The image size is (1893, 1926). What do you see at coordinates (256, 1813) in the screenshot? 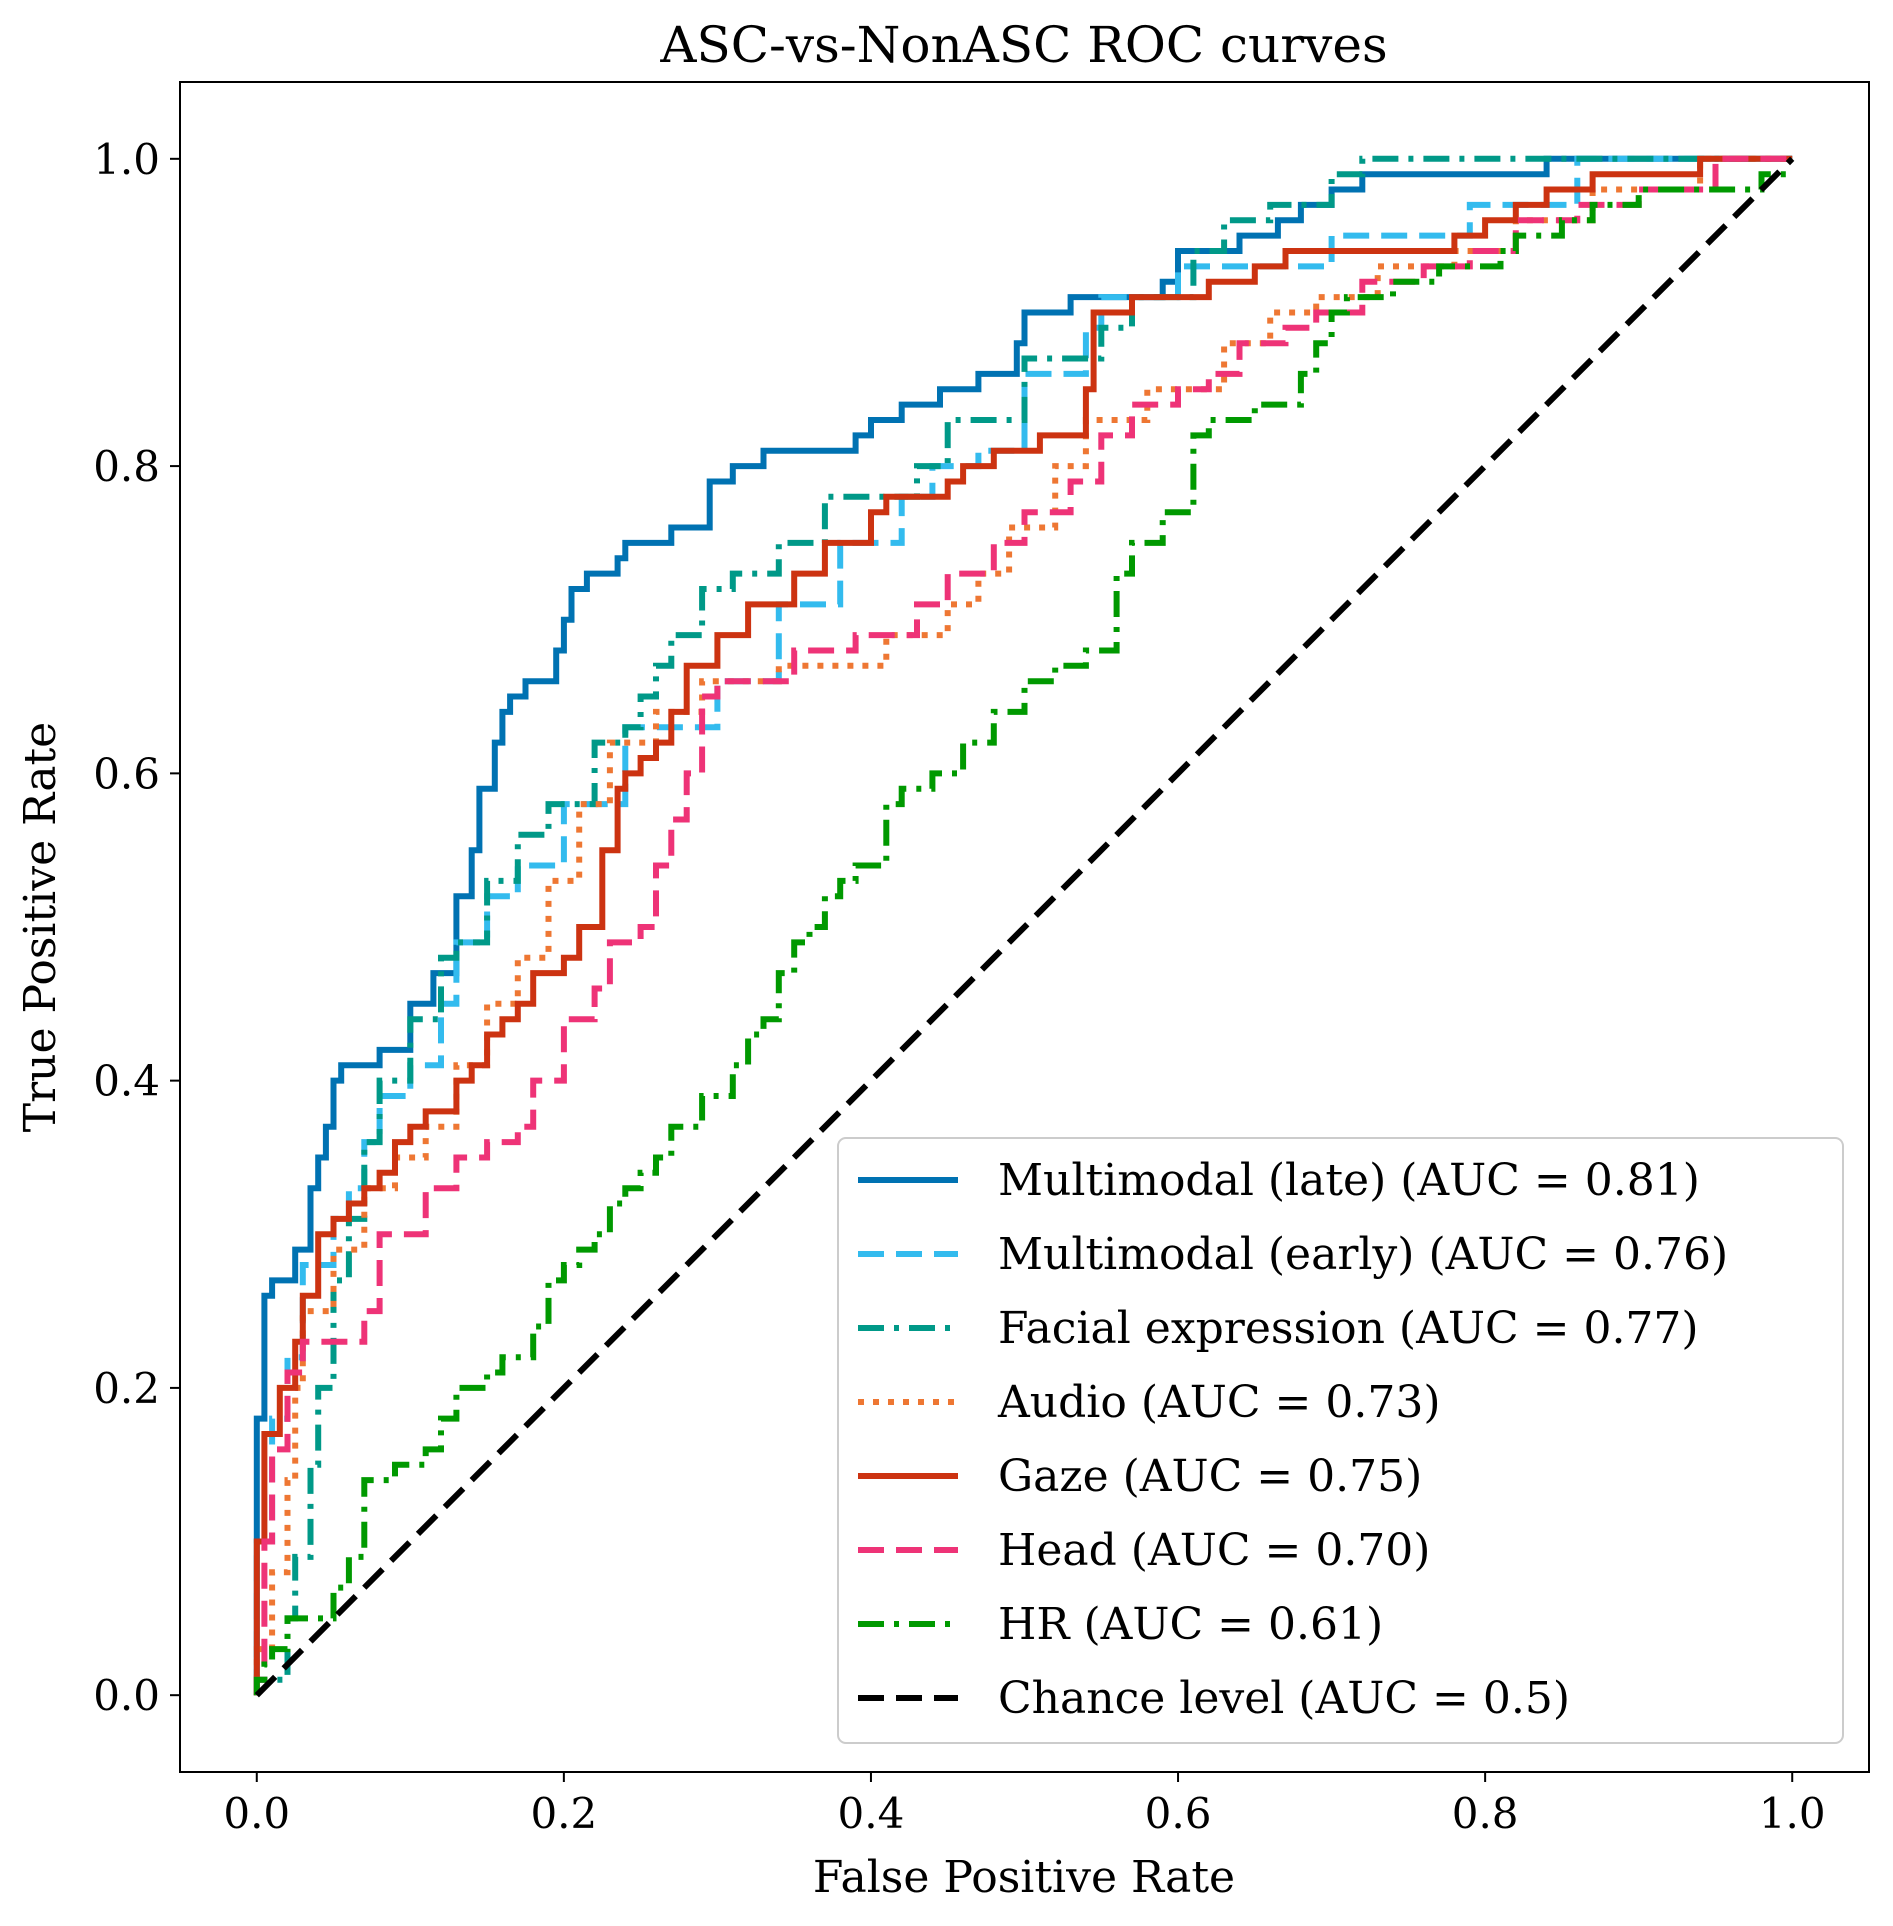
I see `x-tick-label: 0.0` at bounding box center [256, 1813].